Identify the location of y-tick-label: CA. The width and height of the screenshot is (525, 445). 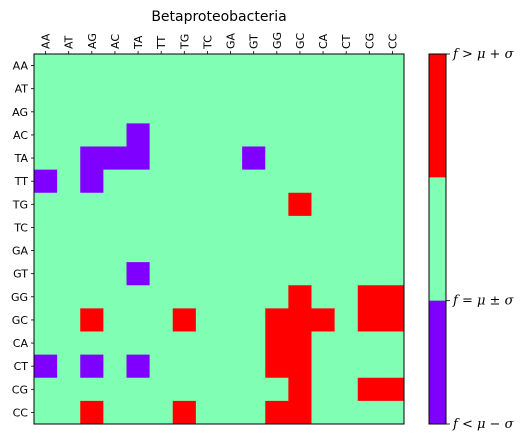
(21, 343).